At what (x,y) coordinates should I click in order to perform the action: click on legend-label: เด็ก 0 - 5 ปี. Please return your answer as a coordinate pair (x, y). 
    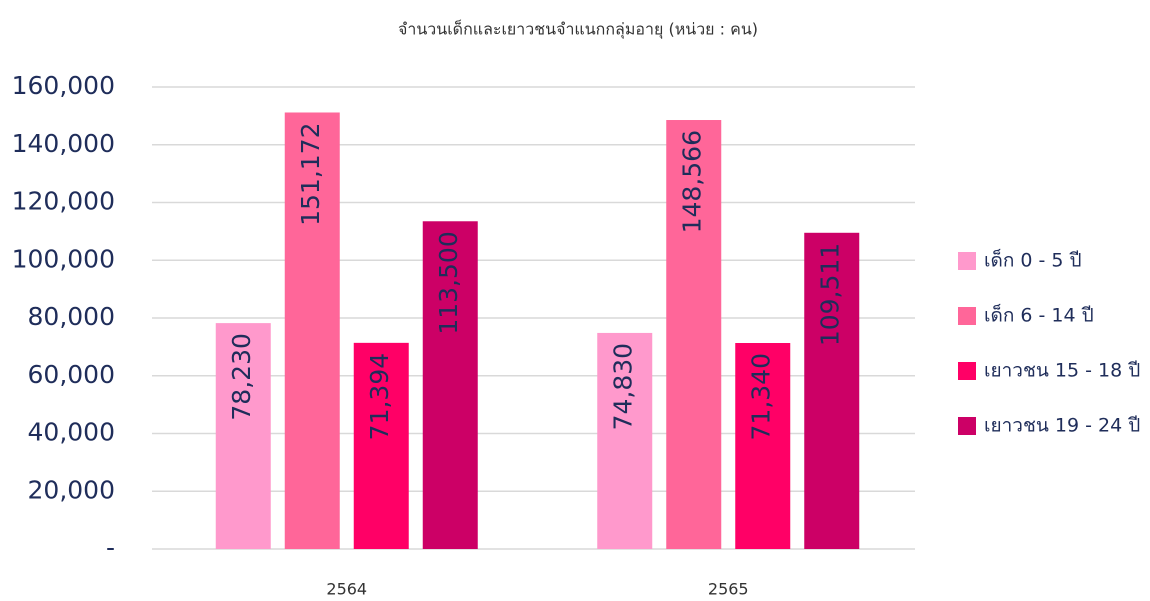
    Looking at the image, I should click on (1033, 260).